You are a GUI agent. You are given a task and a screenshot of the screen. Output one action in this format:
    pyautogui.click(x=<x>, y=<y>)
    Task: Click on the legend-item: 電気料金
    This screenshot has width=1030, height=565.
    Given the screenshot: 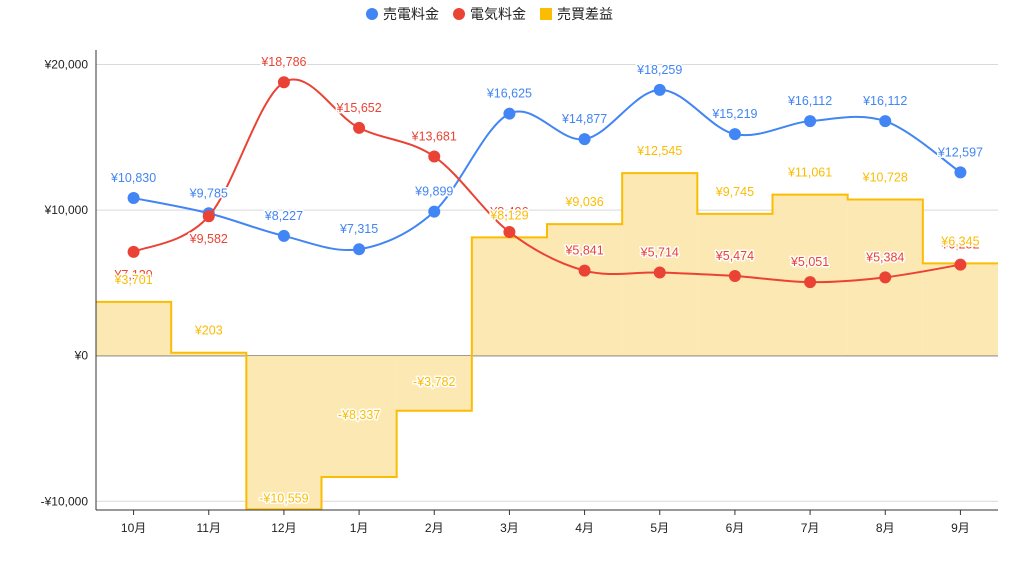 What is the action you would take?
    pyautogui.click(x=489, y=14)
    